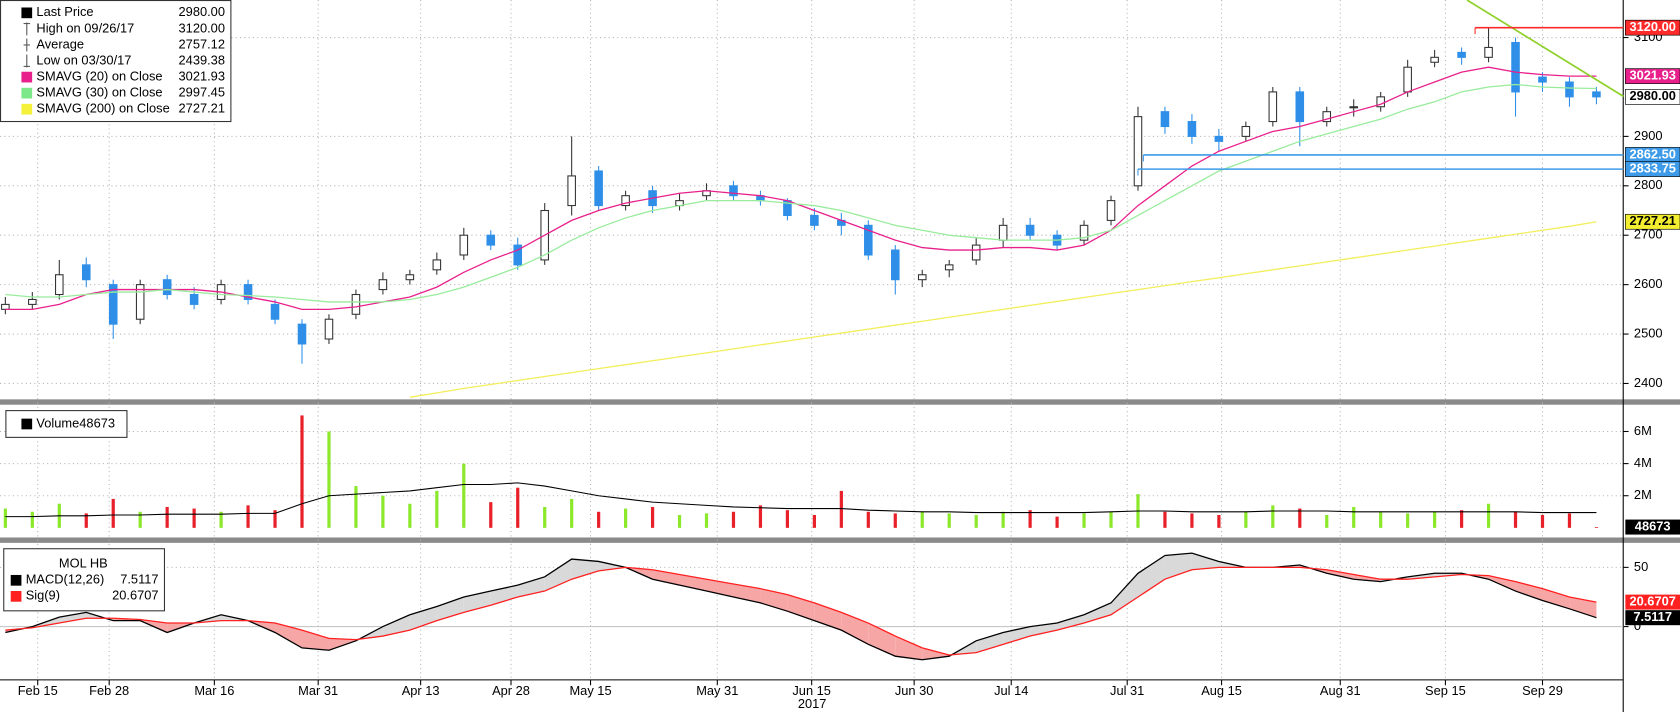  What do you see at coordinates (102, 108) in the screenshot?
I see `legend-label: SMAVG (200) on Close` at bounding box center [102, 108].